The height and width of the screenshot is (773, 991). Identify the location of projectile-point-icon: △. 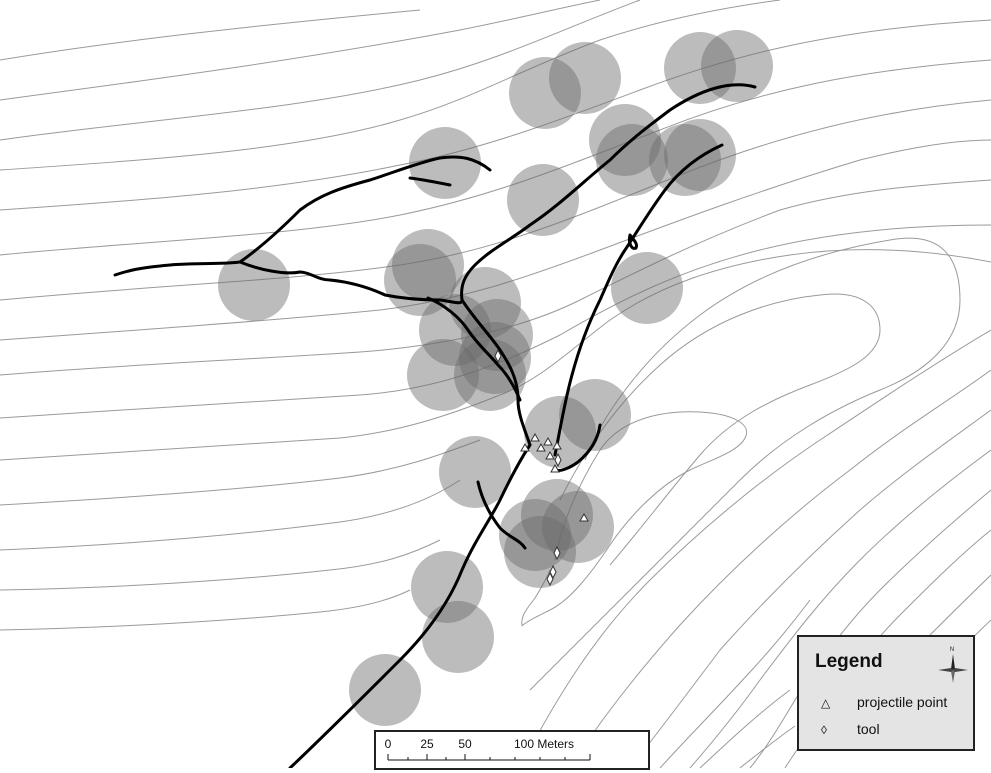
(826, 703).